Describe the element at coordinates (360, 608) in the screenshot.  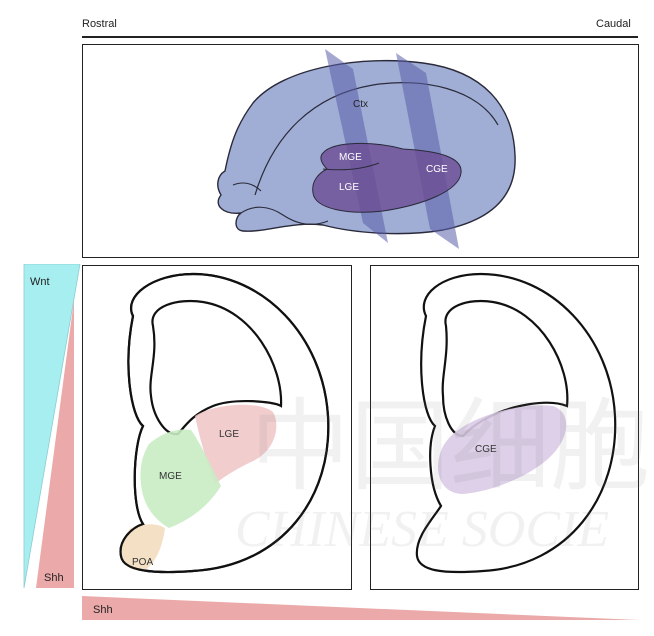
I see `shh-horizontal-gradient` at that location.